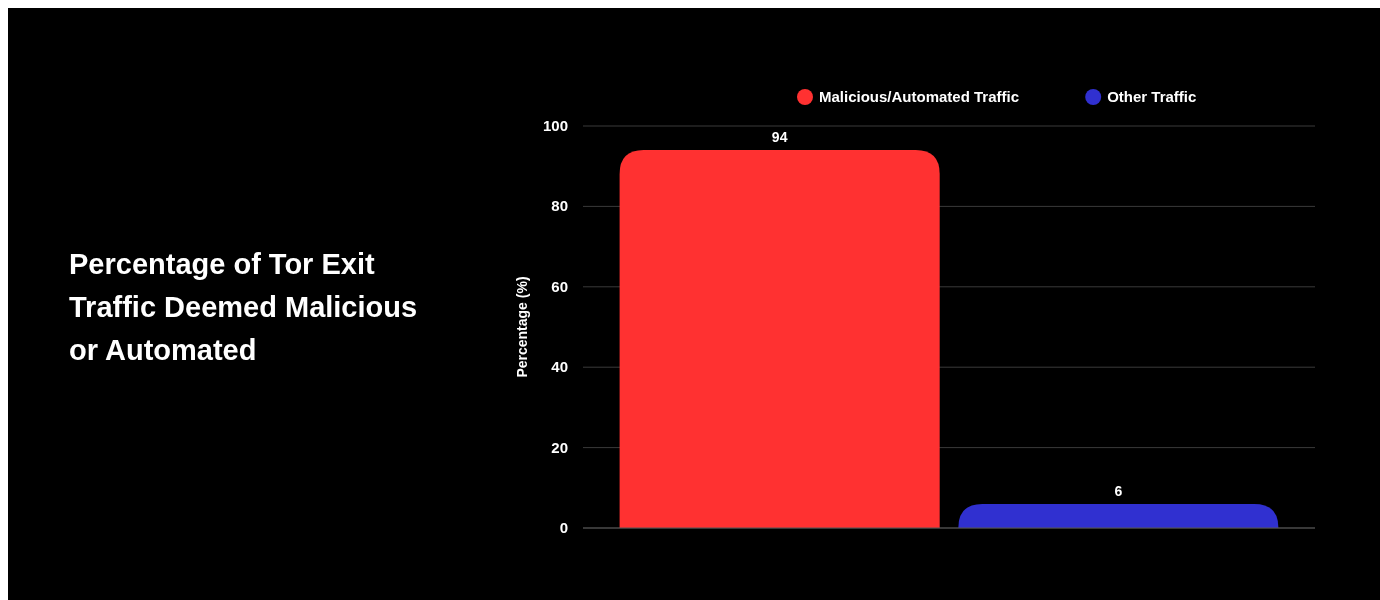 This screenshot has width=1380, height=600. Describe the element at coordinates (559, 286) in the screenshot. I see `y-tick-label: 60` at that location.